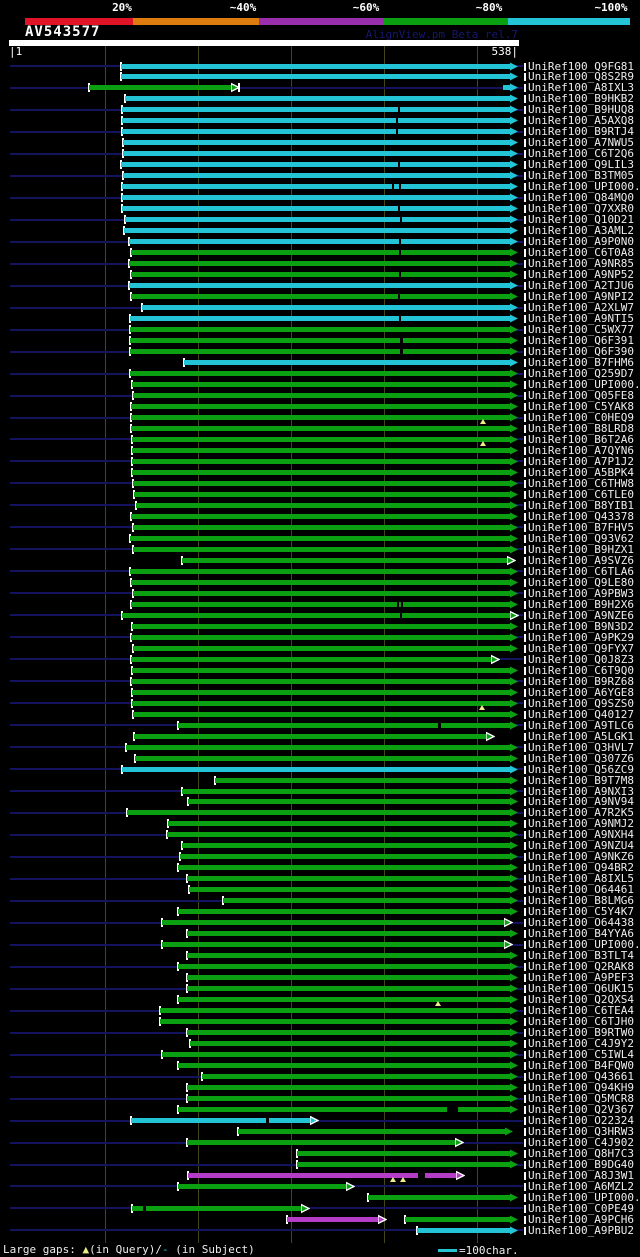 This screenshot has height=1257, width=640. I want to click on uniref-label: UniRef100_B9H2X6, so click(581, 604).